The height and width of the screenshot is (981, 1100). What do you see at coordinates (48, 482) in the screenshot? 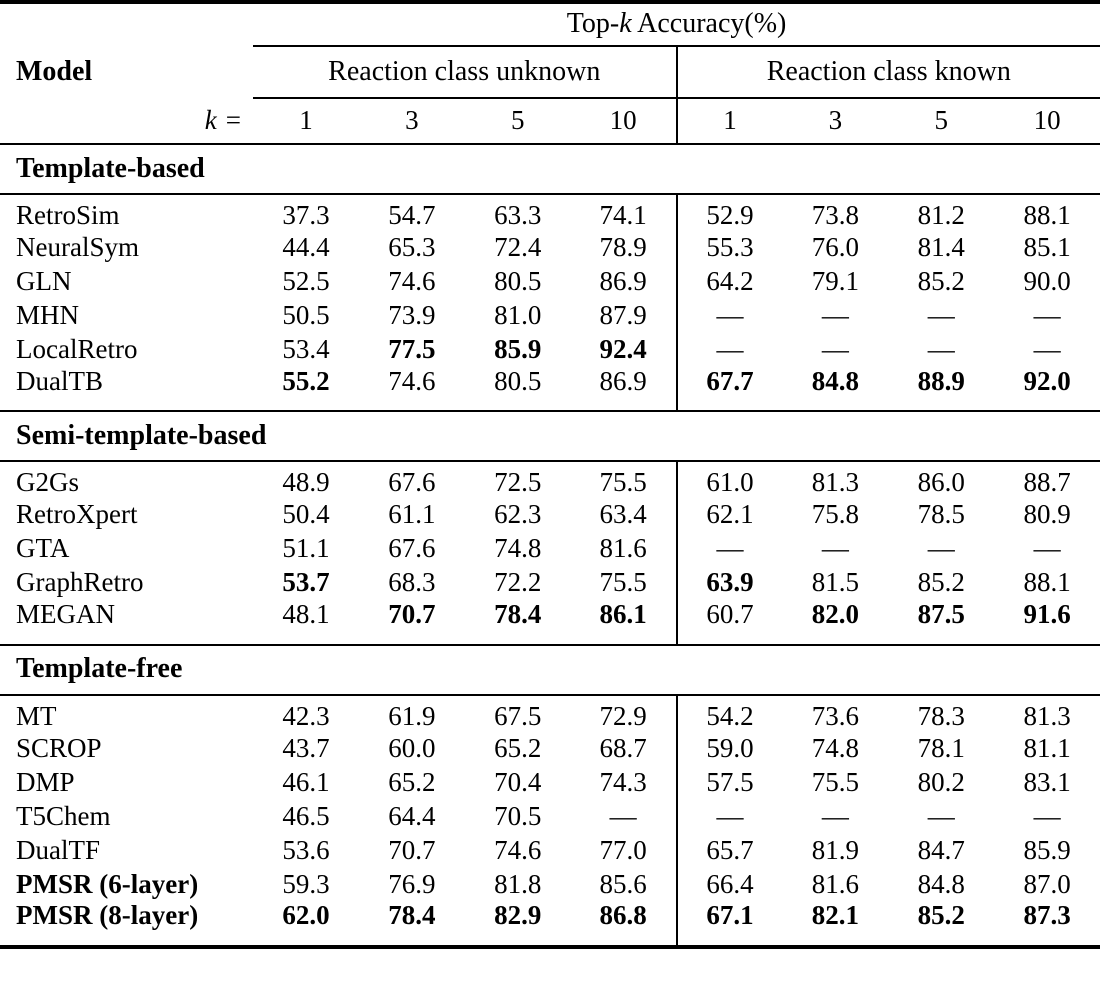
I see `model-name: G2Gs` at bounding box center [48, 482].